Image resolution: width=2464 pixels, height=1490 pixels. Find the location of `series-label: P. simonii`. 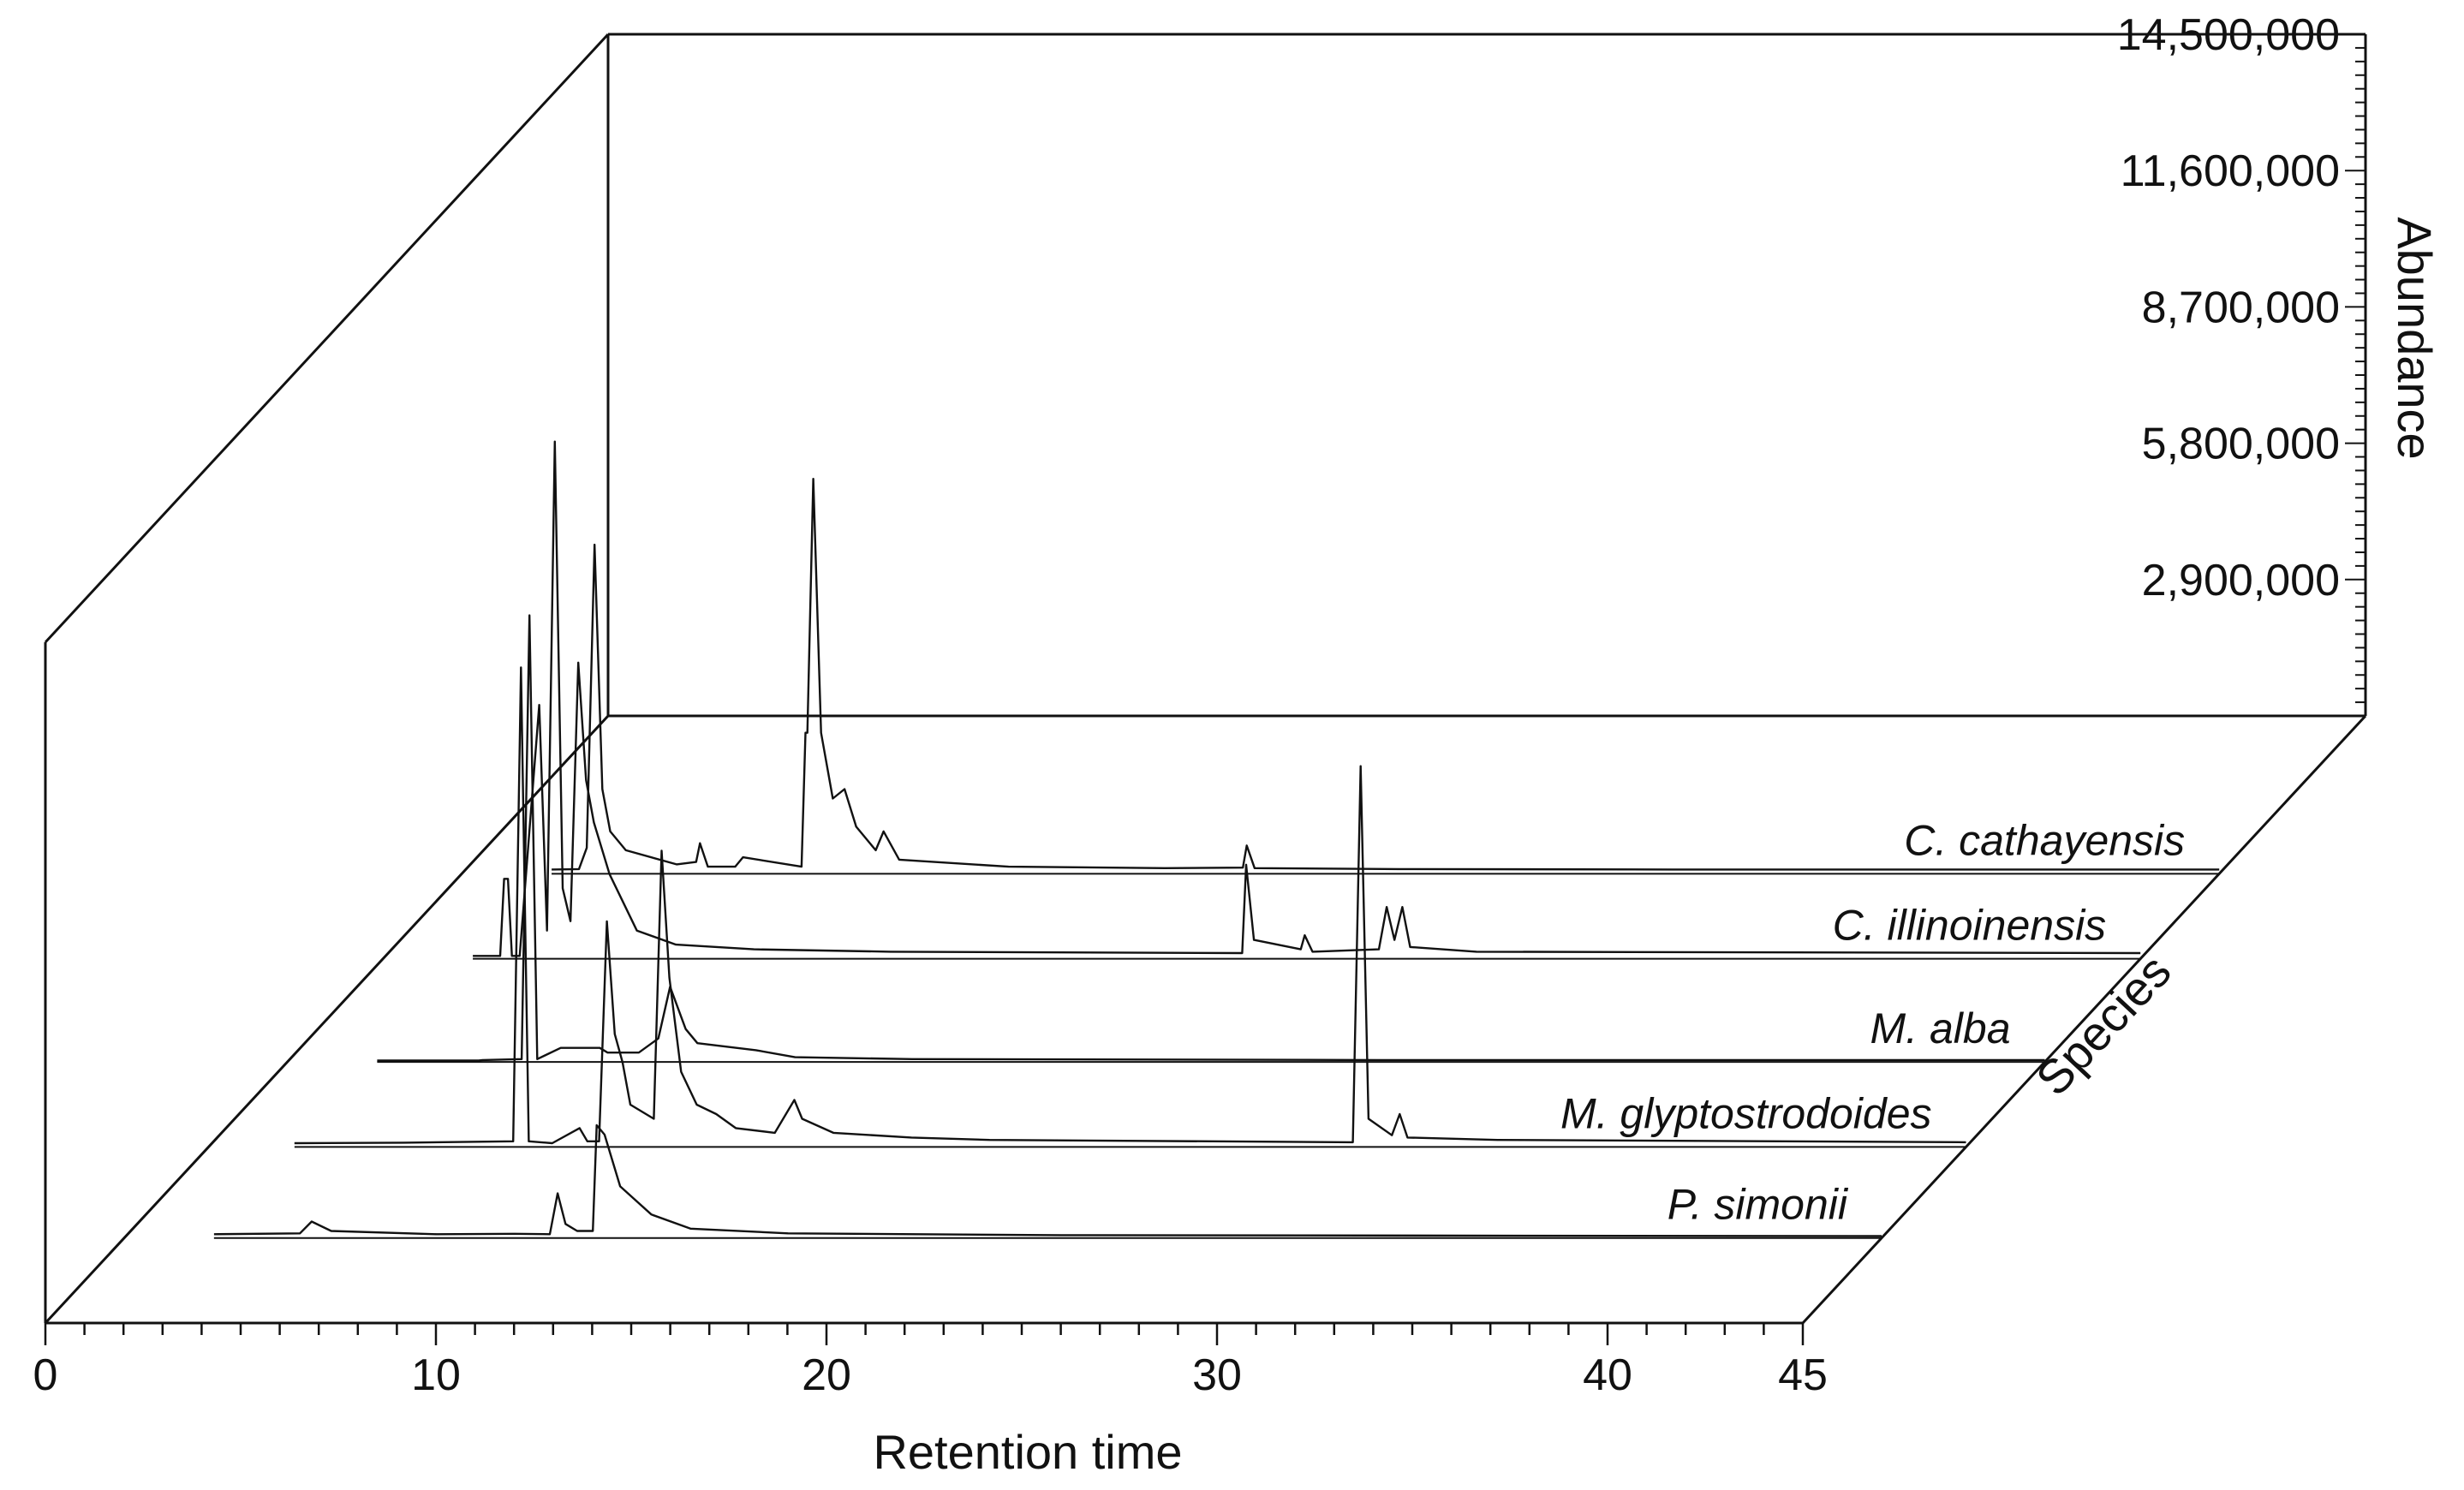

series-label: P. simonii is located at coordinates (1758, 1205).